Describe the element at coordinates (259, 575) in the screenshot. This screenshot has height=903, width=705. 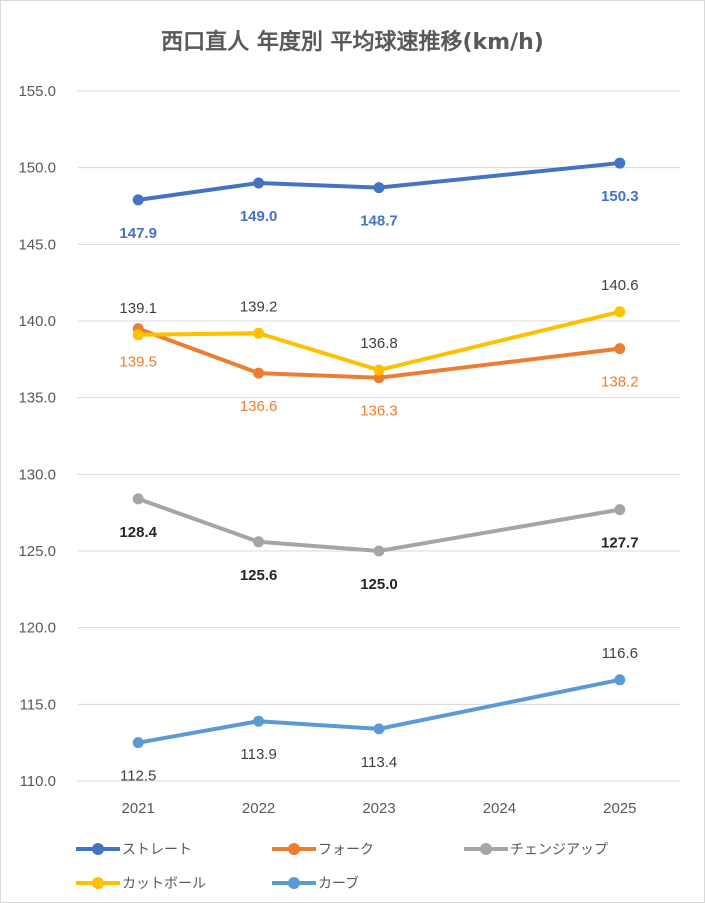
I see `data-label: 125.6` at that location.